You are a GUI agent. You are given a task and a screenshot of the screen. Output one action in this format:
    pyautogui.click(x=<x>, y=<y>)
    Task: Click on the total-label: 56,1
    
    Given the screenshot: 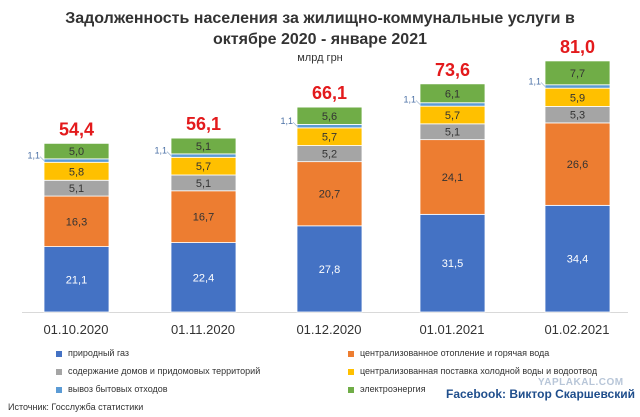 What is the action you would take?
    pyautogui.click(x=203, y=124)
    